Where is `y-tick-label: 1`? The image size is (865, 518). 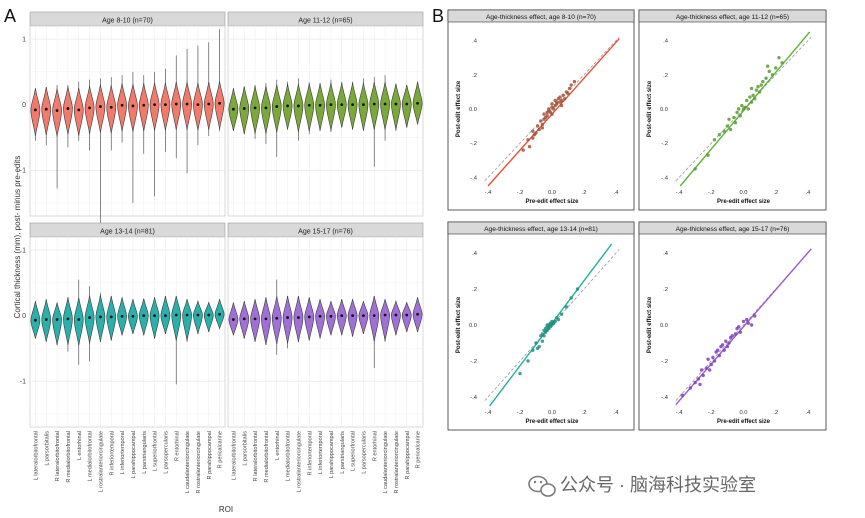 y-tick-label: 1 is located at coordinates (24, 40).